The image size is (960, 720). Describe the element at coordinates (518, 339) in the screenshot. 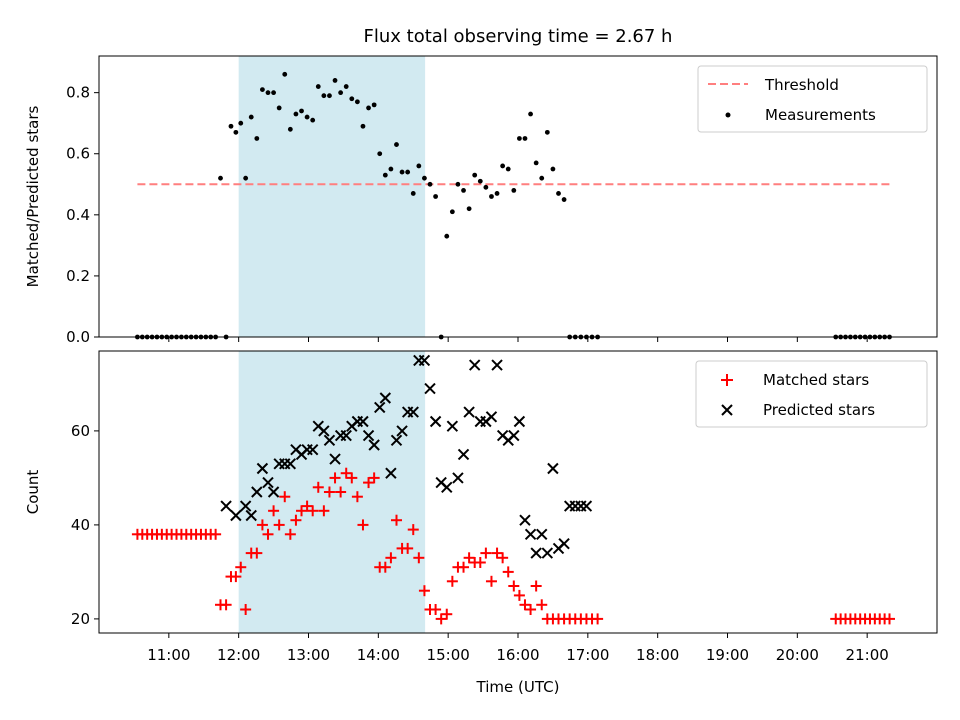

I see `top-panel-x-ticks` at that location.